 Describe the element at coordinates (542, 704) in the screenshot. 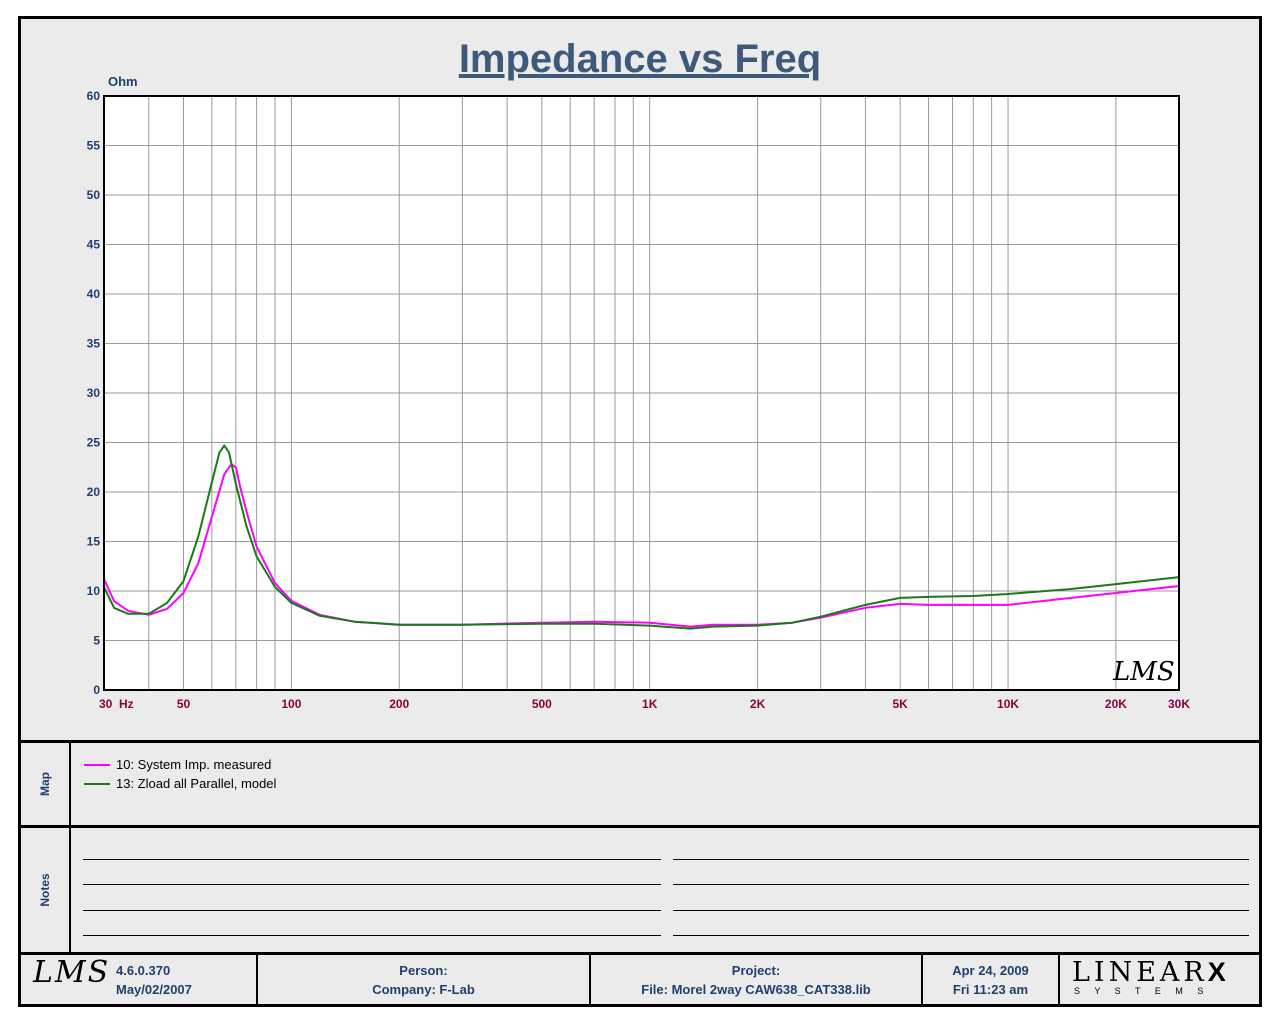

I see `x-tick-label: 500` at that location.